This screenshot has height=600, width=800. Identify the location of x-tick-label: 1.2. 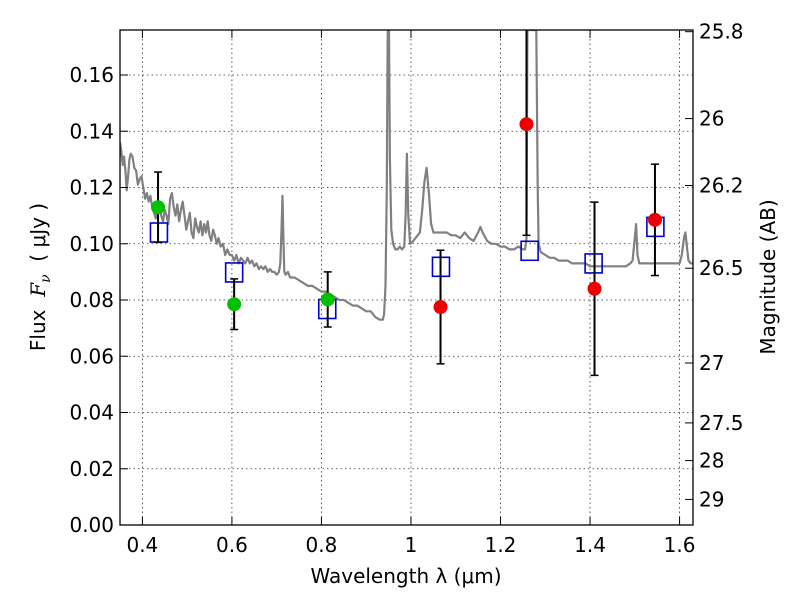
(501, 545).